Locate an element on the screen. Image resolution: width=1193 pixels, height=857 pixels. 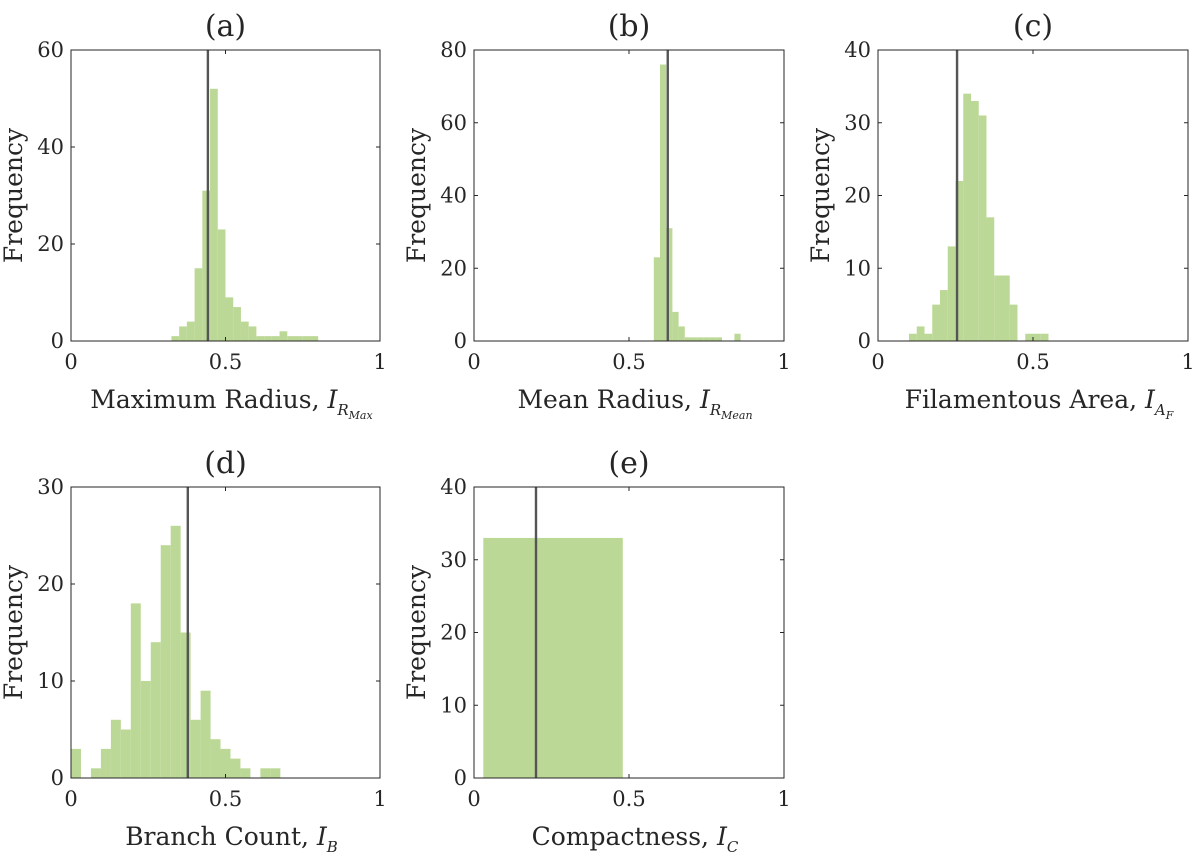
chart-title: (e) is located at coordinates (628, 463).